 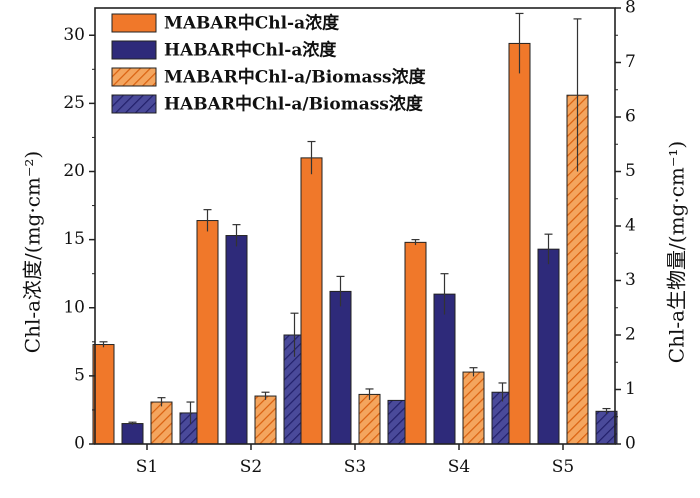 I want to click on bar-3-s3, so click(x=369, y=419).